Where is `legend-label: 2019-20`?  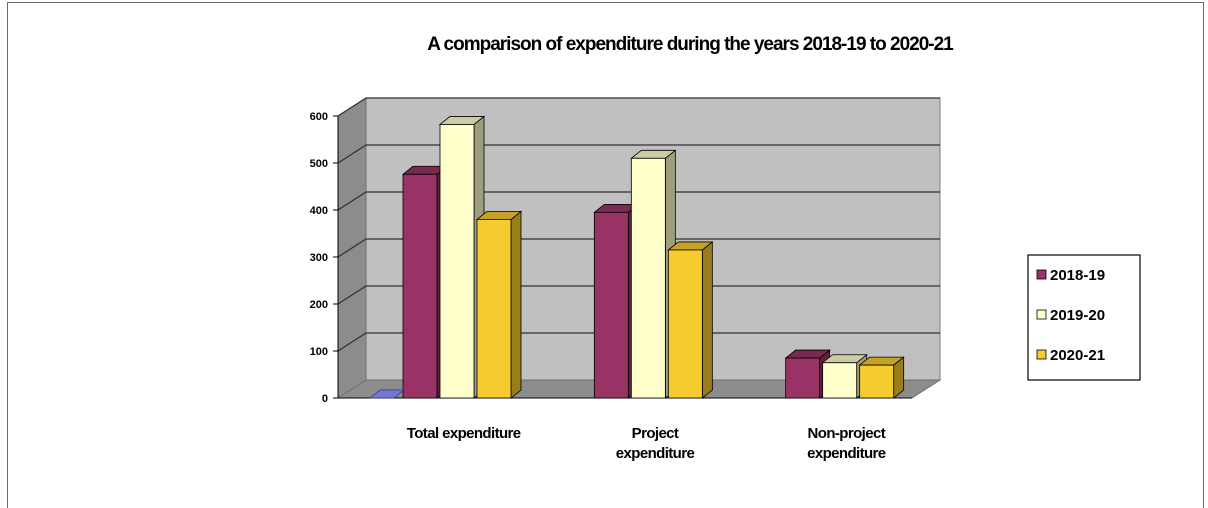 legend-label: 2019-20 is located at coordinates (1077, 315).